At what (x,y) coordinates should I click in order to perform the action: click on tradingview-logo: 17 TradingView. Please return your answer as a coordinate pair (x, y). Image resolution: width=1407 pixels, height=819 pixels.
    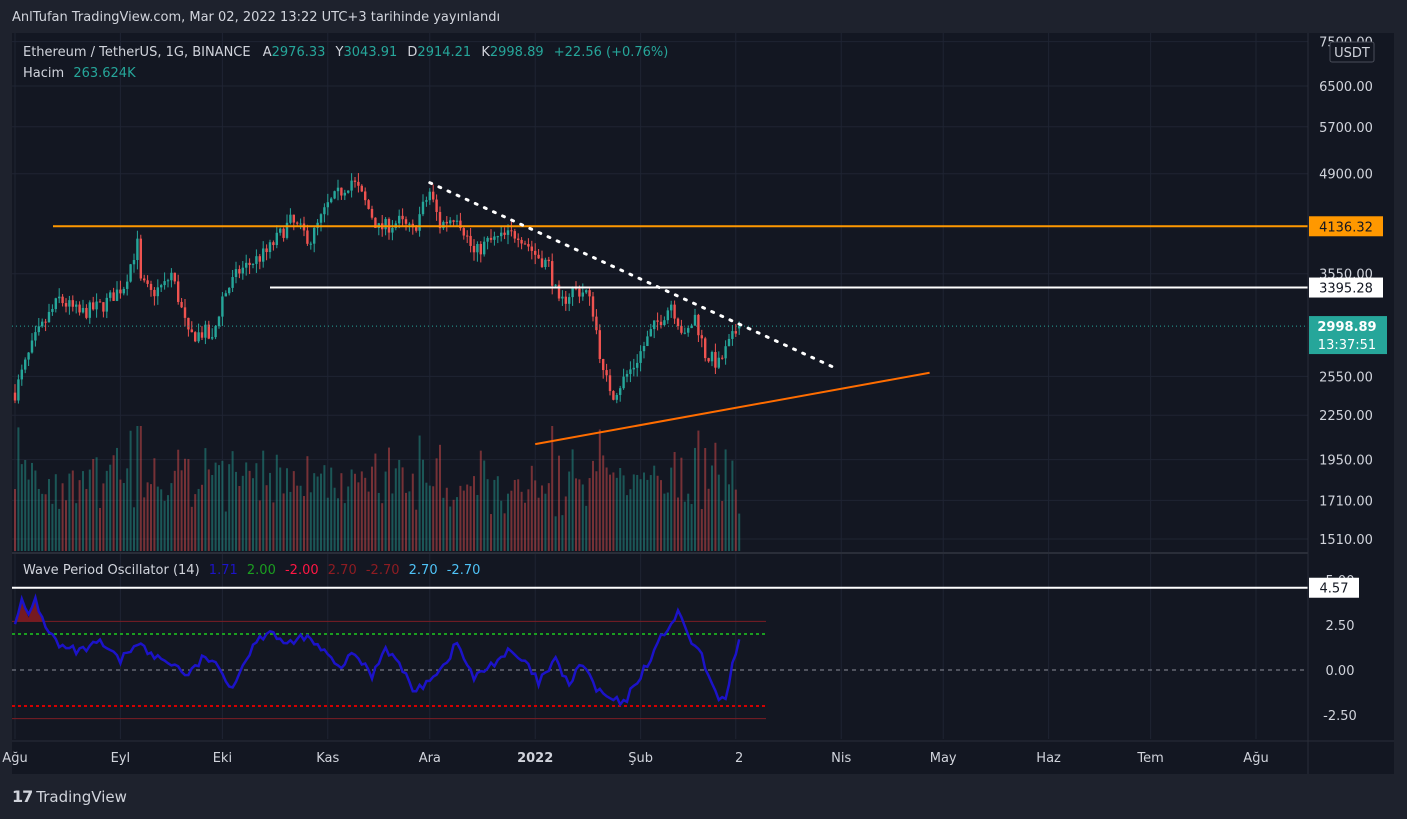
    Looking at the image, I should click on (69, 796).